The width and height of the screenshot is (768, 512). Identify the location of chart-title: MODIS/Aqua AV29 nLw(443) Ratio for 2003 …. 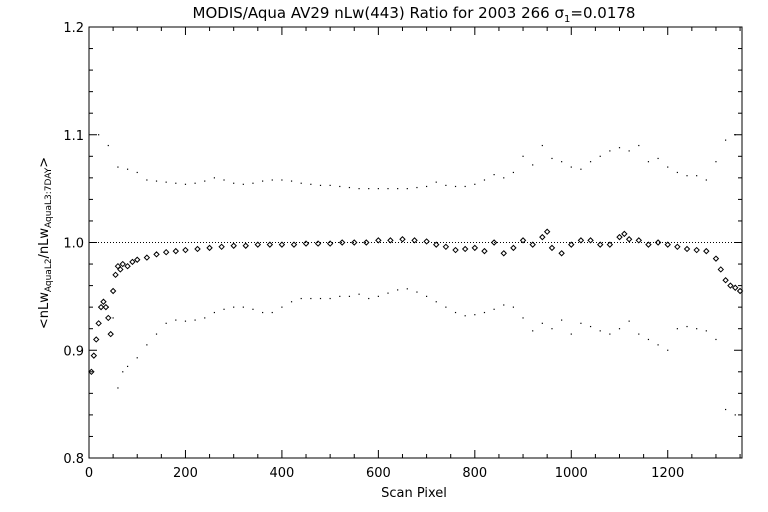
(414, 14).